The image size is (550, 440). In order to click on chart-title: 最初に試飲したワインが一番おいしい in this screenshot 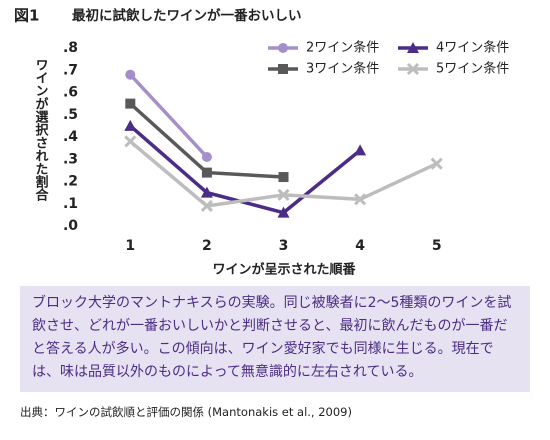, I will do `click(187, 15)`.